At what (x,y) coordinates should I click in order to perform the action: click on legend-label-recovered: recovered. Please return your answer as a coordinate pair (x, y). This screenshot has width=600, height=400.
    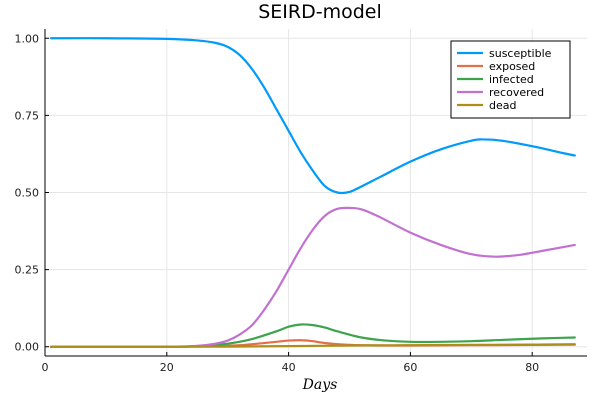
    Looking at the image, I should click on (516, 92).